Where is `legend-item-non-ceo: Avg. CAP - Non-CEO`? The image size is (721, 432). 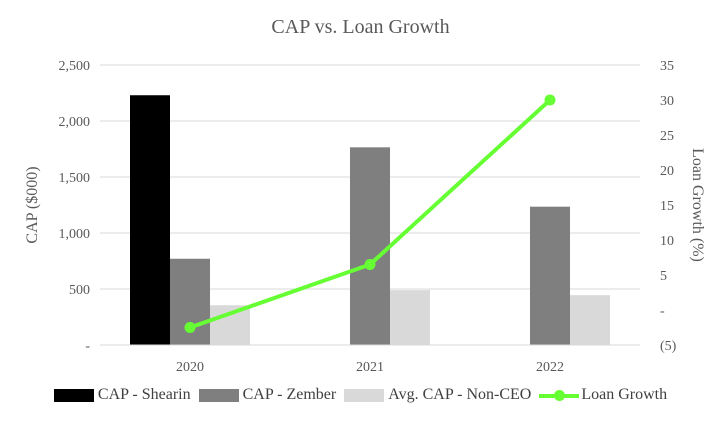 legend-item-non-ceo: Avg. CAP - Non-CEO is located at coordinates (437, 395).